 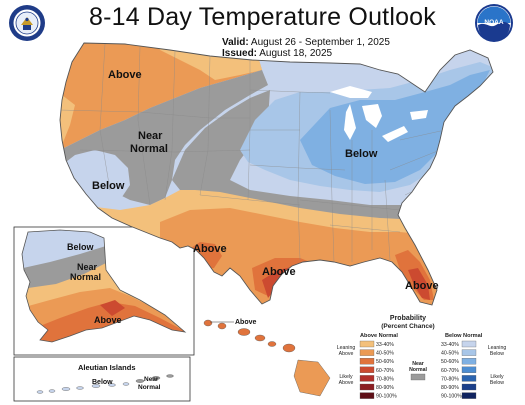 I want to click on legend-leaning-below-line1: Leaning, so click(x=497, y=348).